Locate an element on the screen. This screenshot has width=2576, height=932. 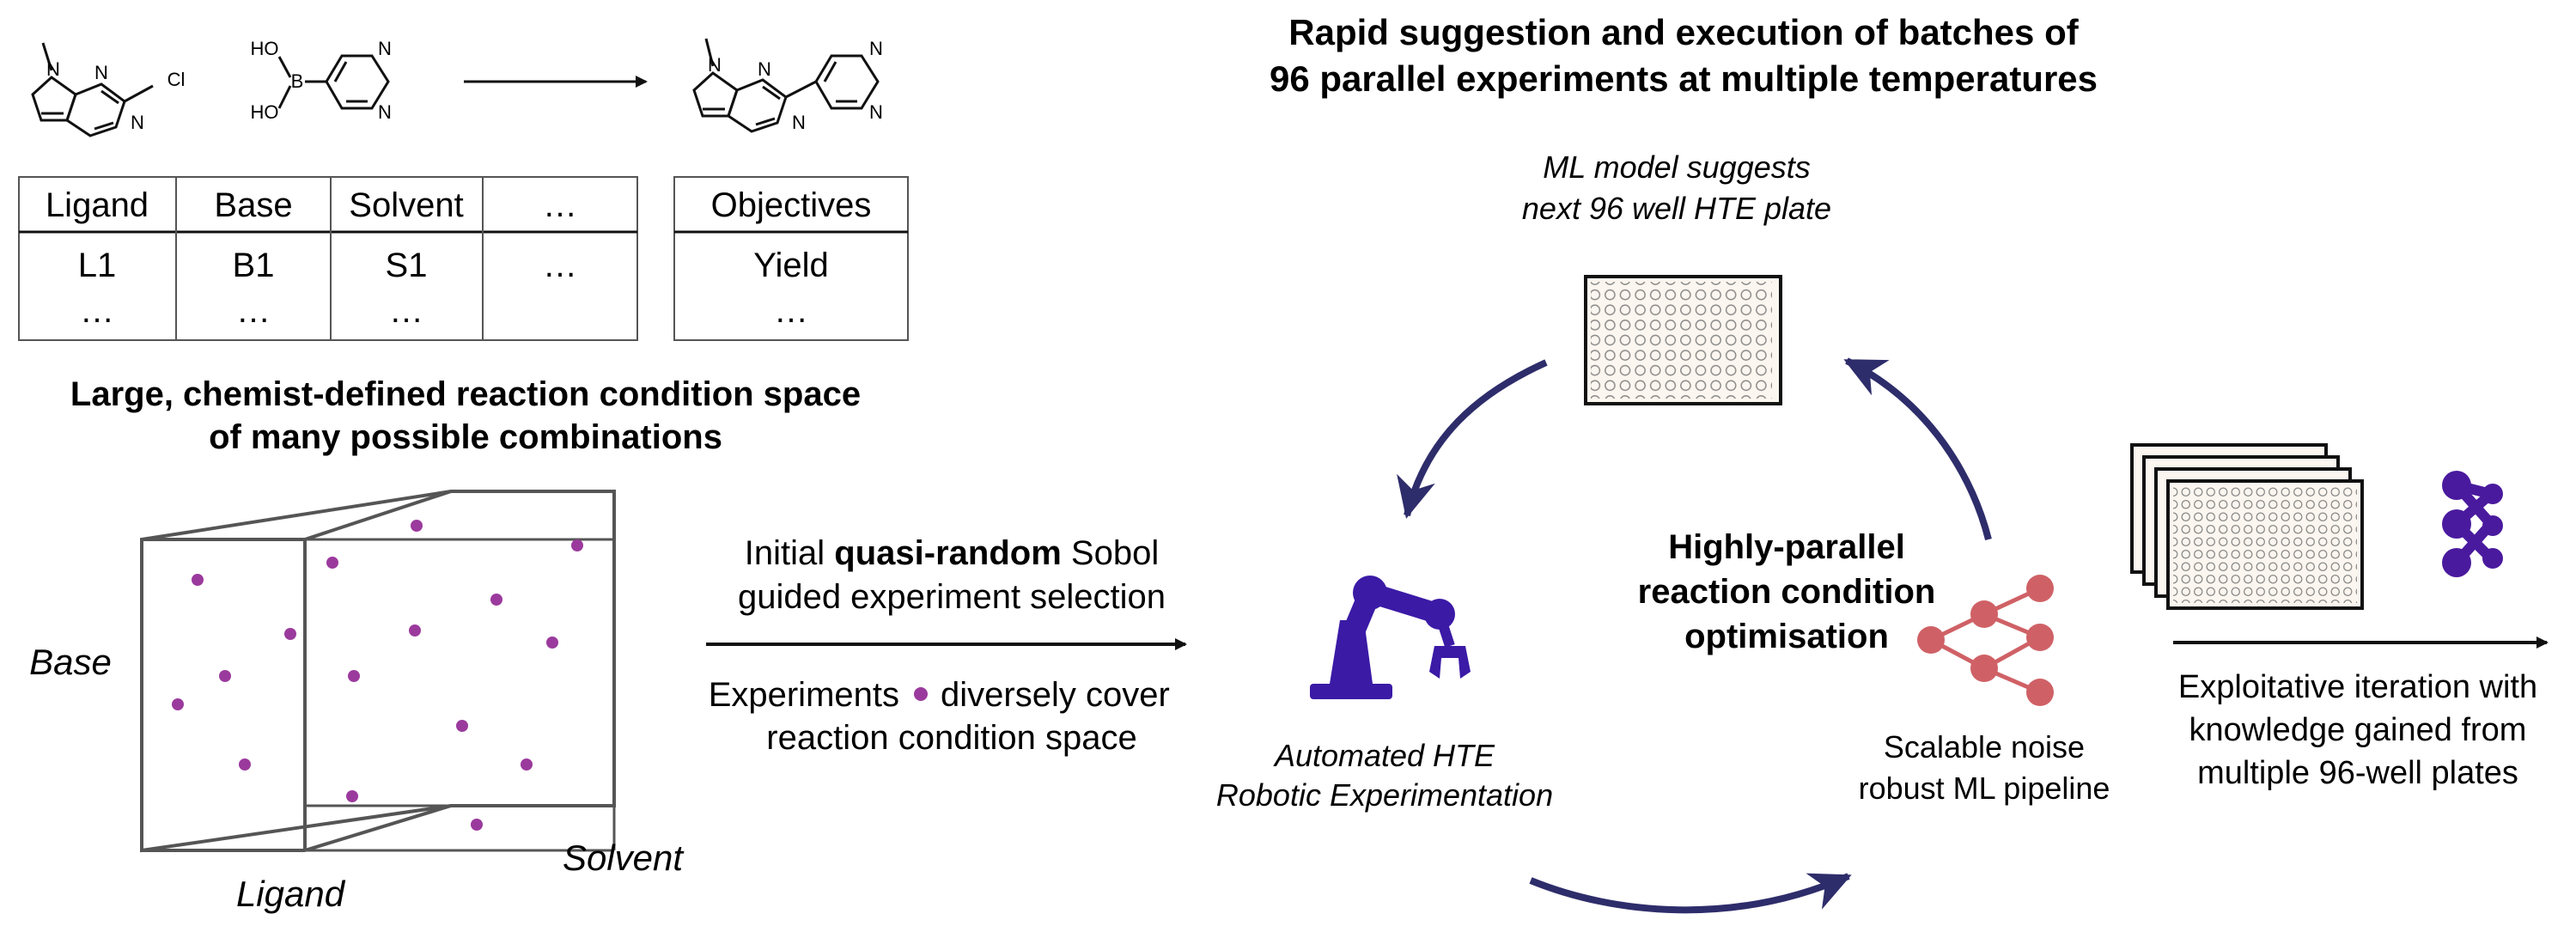
objectives-header: Objectives is located at coordinates (791, 205).